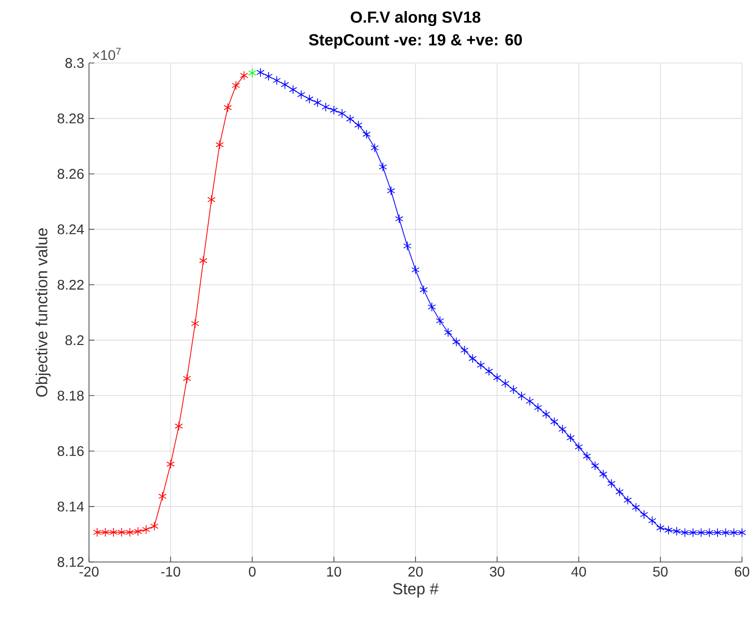  What do you see at coordinates (71, 173) in the screenshot?
I see `y-tick-label: 8.26` at bounding box center [71, 173].